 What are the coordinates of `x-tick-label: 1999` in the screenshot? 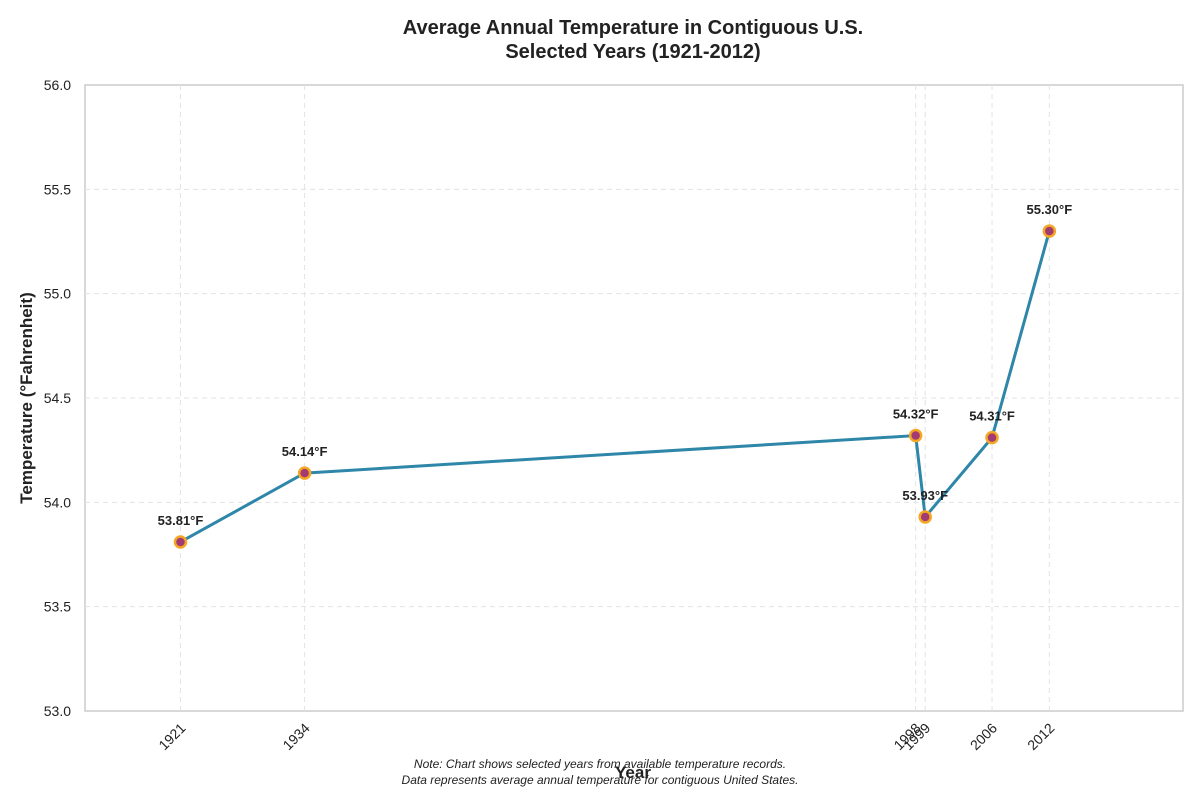 It's located at (916, 736).